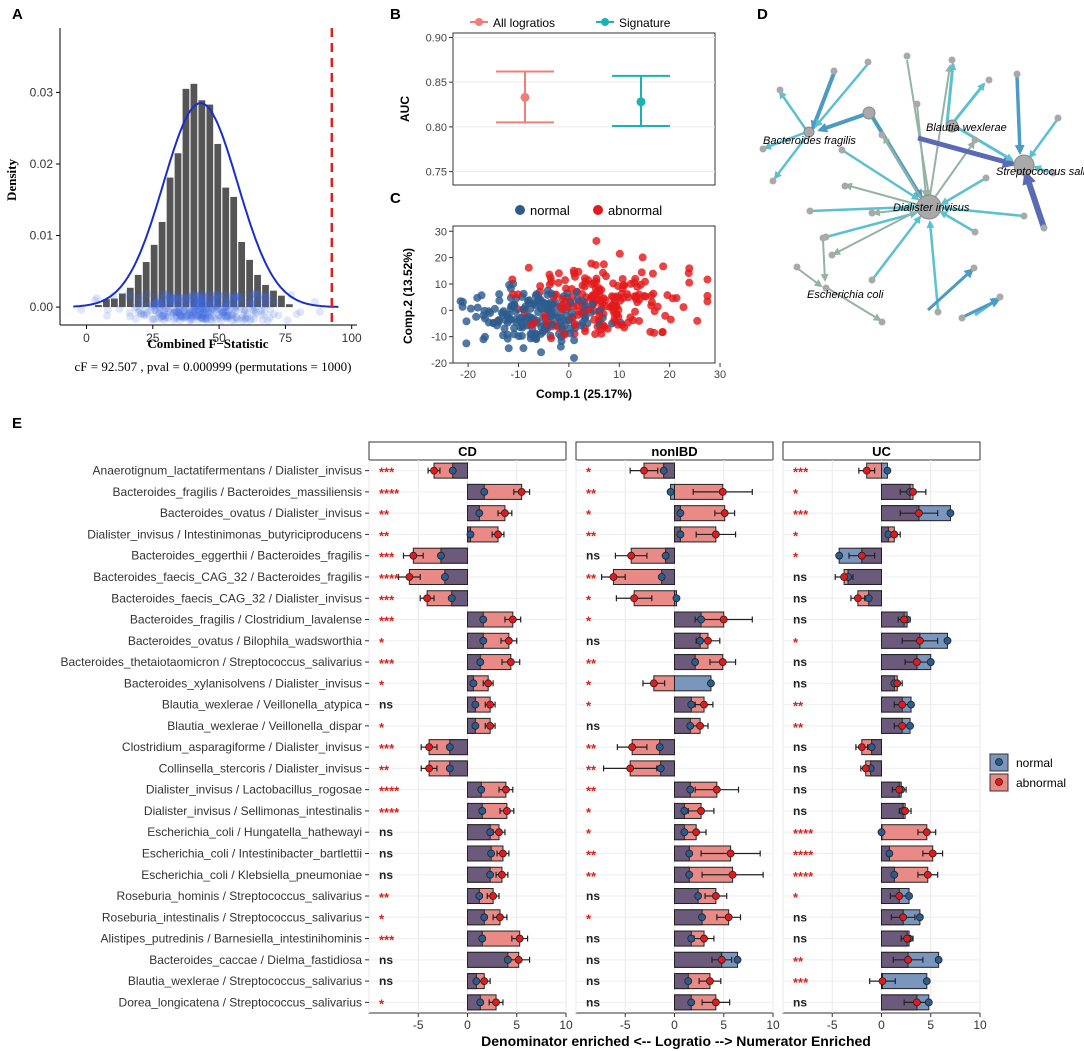  What do you see at coordinates (454, 555) in the screenshot?
I see `bar-overlap` at bounding box center [454, 555].